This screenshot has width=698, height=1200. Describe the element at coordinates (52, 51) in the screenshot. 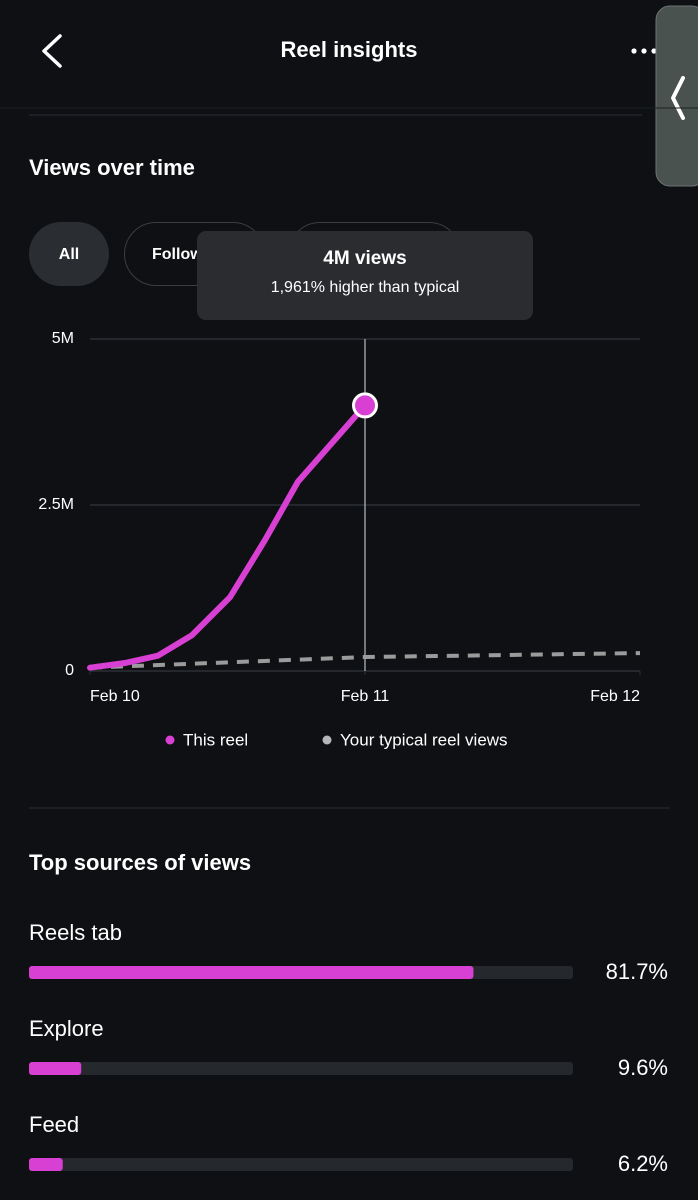

I see `back-button` at that location.